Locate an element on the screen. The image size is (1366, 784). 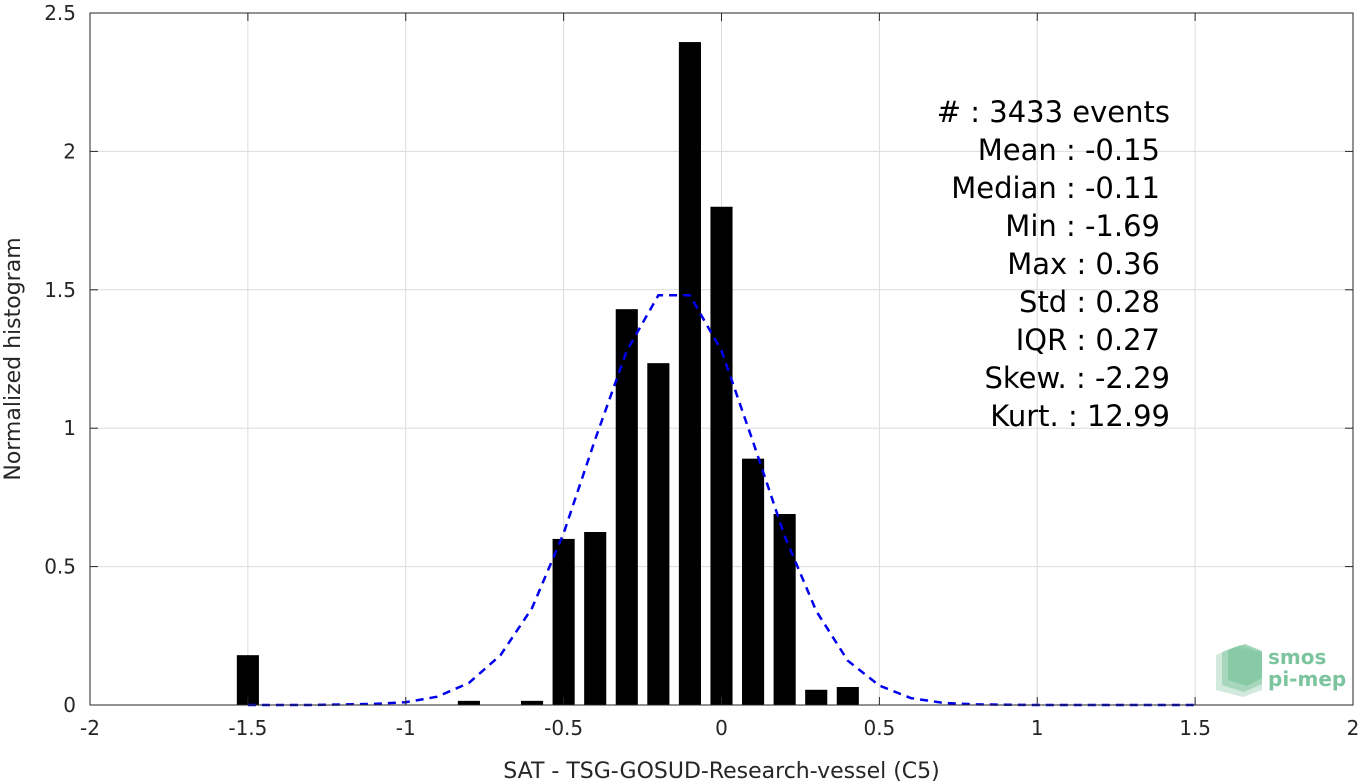
stats-line: Std : 0.28 is located at coordinates (1089, 302).